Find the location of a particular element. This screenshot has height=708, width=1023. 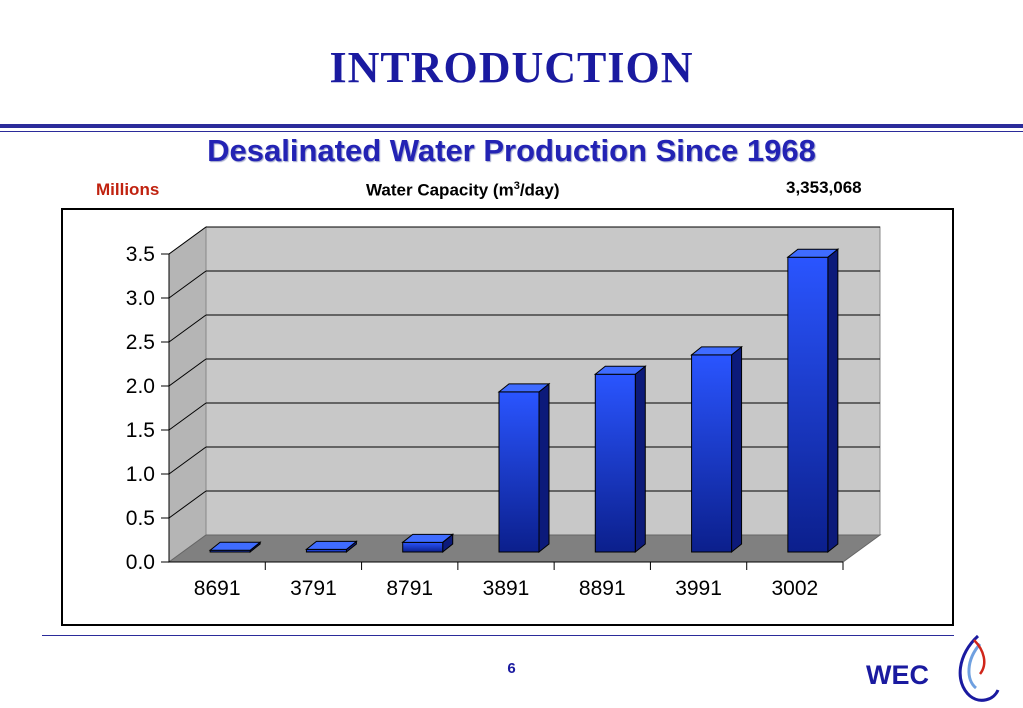

footer-divider is located at coordinates (498, 635).